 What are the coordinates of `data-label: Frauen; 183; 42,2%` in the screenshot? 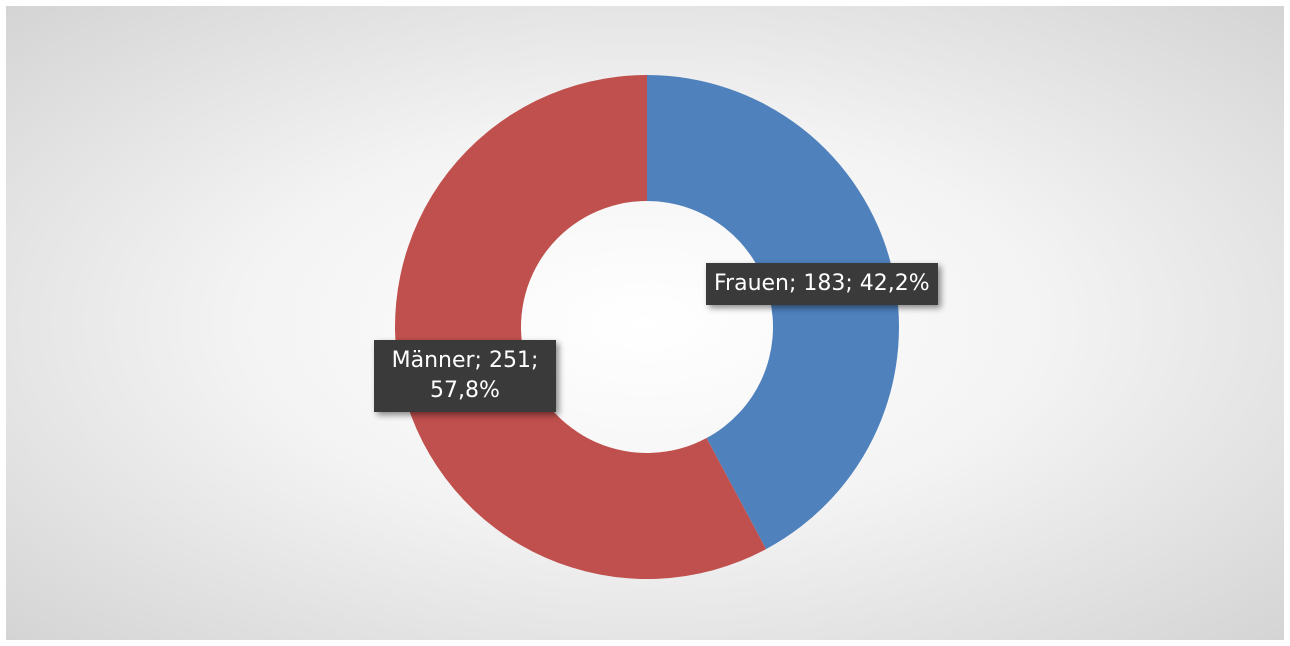 It's located at (822, 284).